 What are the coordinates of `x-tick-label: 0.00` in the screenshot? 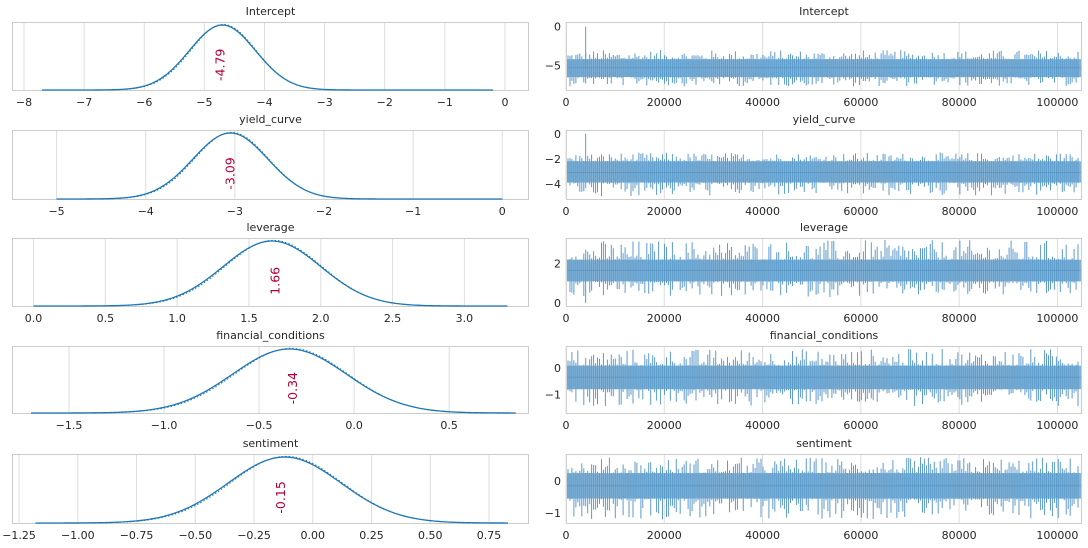 It's located at (313, 535).